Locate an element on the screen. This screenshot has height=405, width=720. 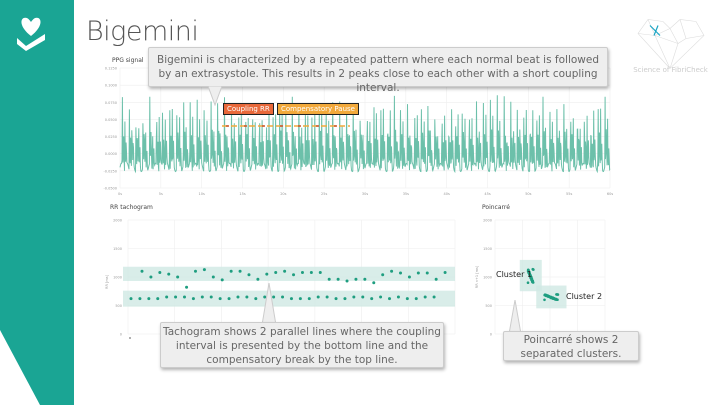
heart-hand-icon is located at coordinates (31, 34).